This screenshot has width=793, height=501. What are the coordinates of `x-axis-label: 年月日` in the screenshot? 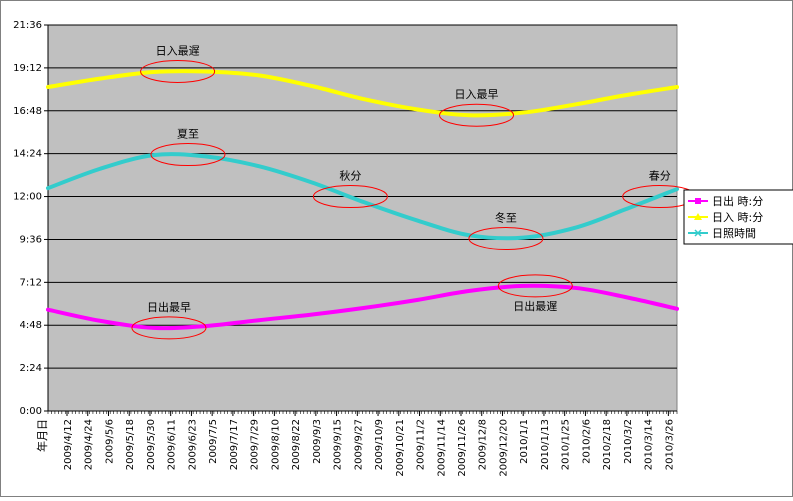 It's located at (42, 435).